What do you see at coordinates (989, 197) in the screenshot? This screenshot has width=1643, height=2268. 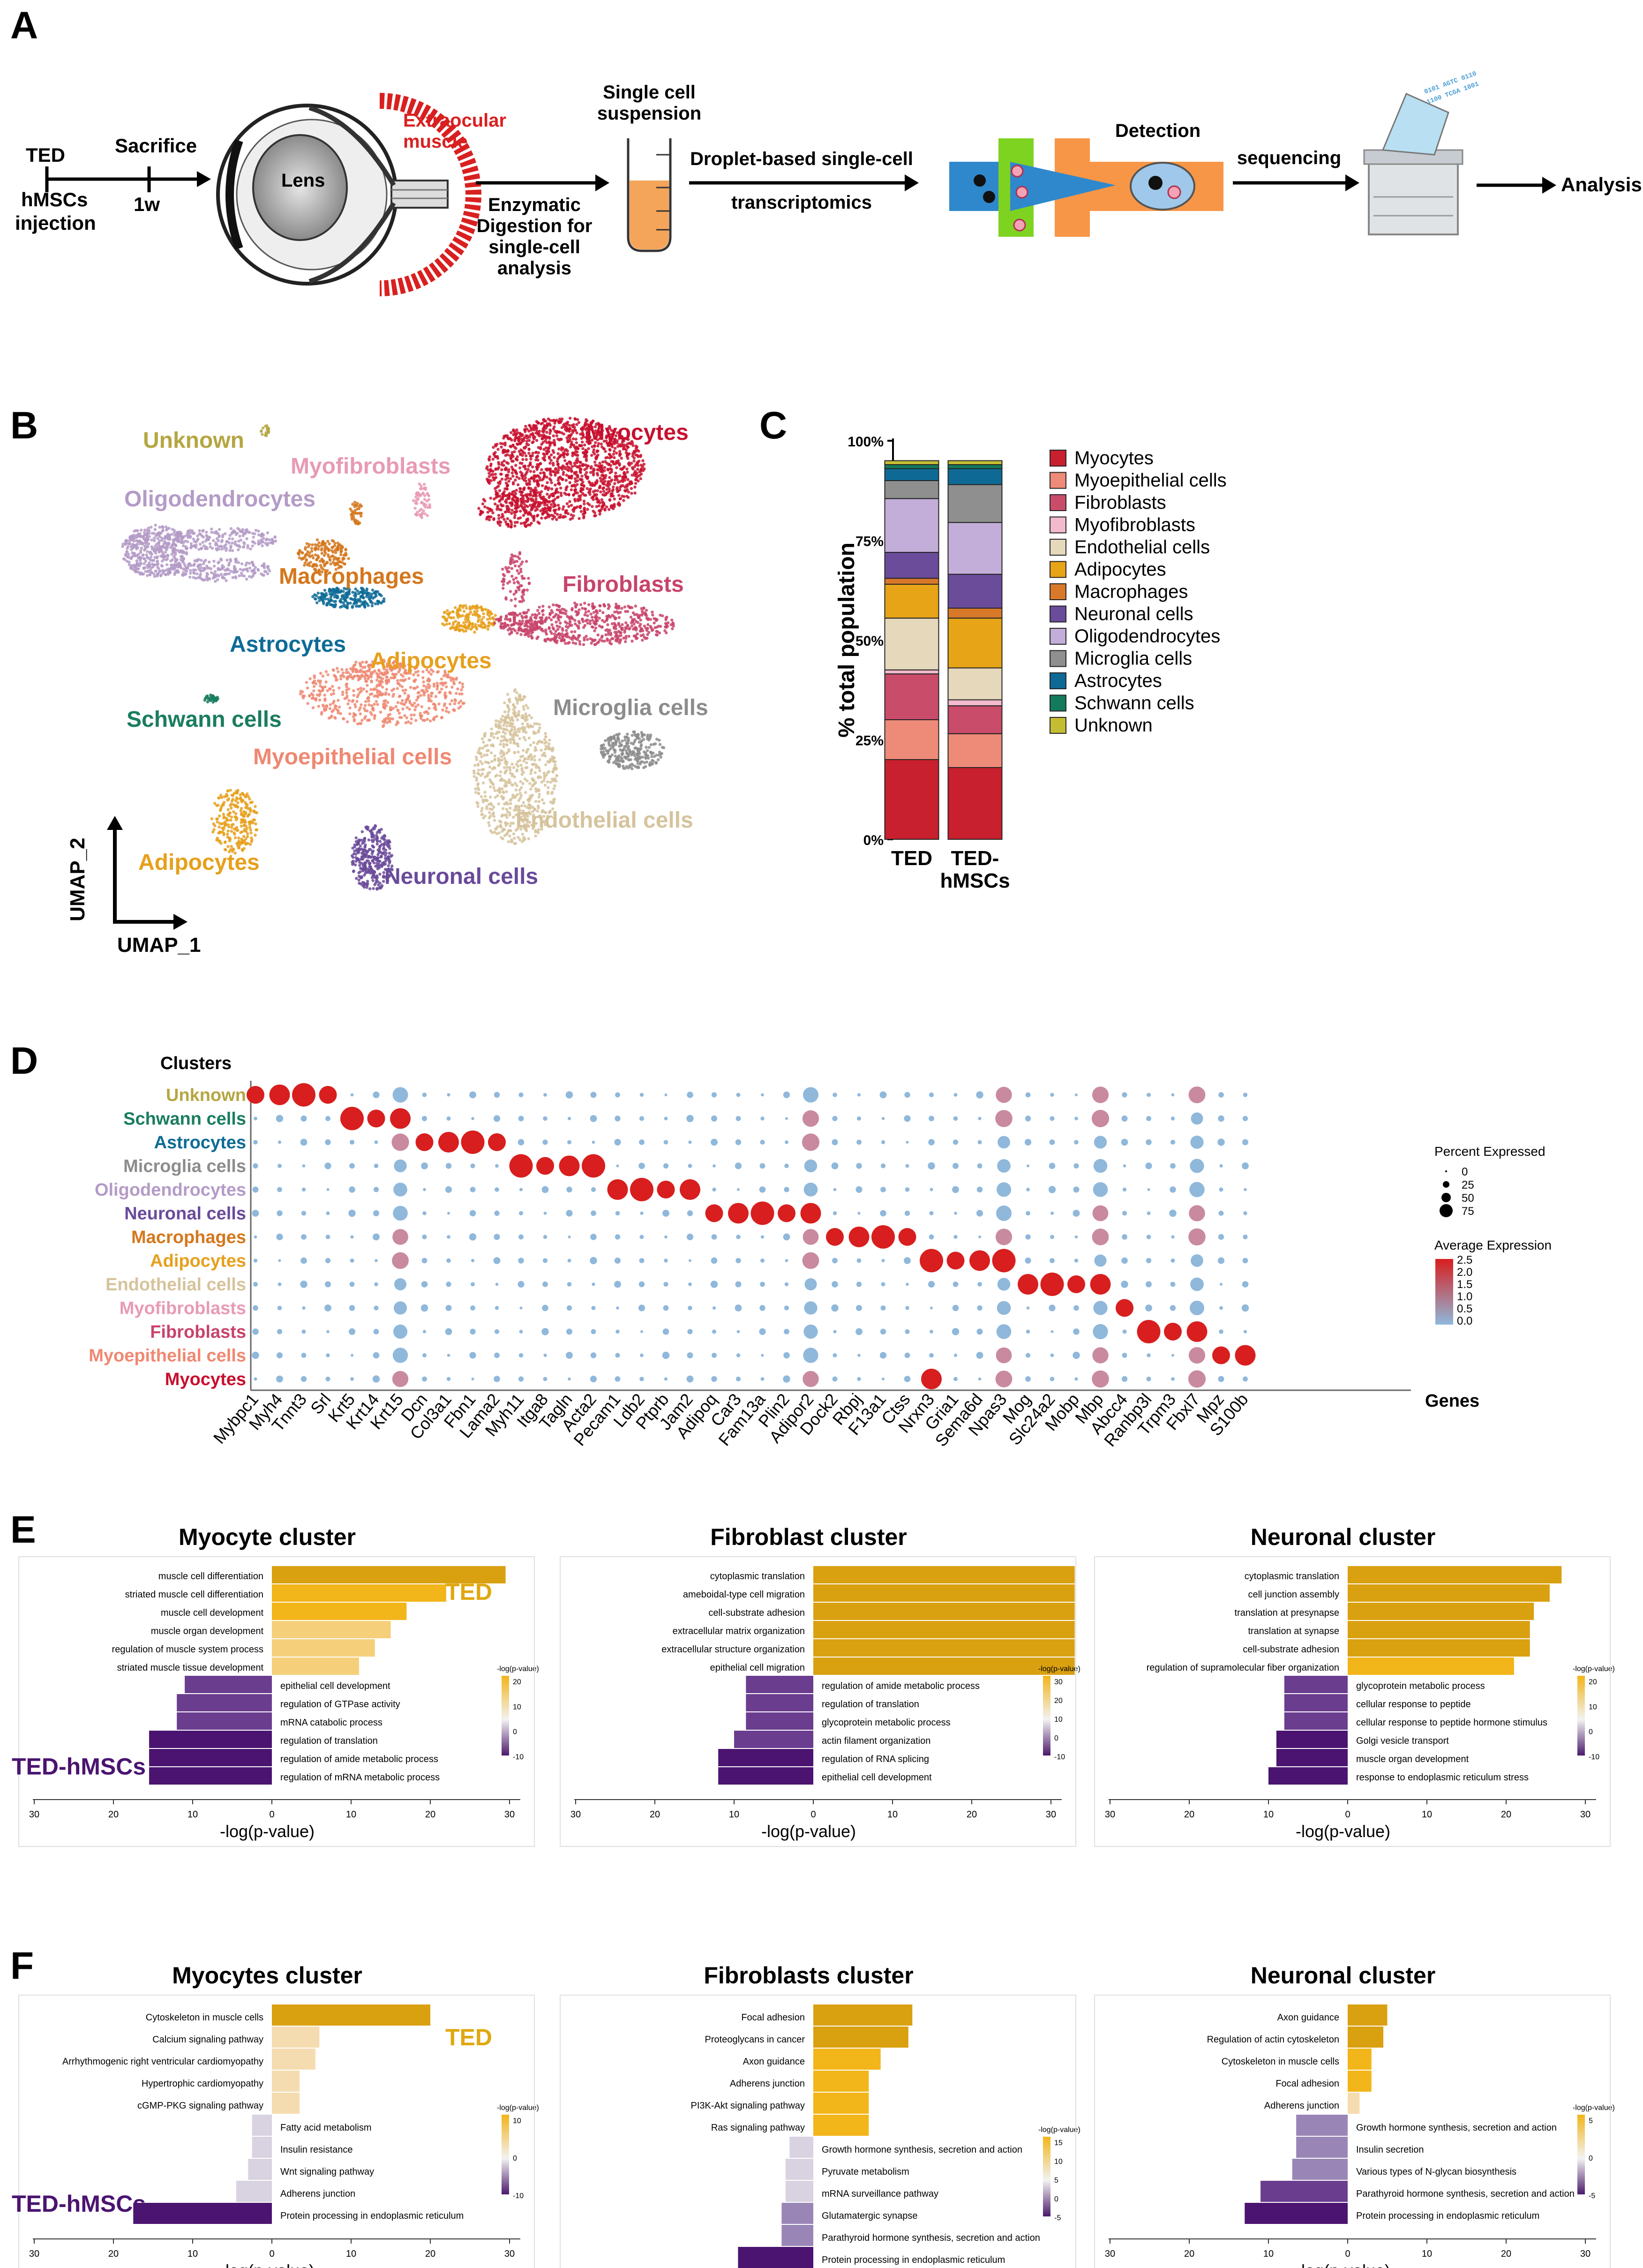 I see `chip-cell` at bounding box center [989, 197].